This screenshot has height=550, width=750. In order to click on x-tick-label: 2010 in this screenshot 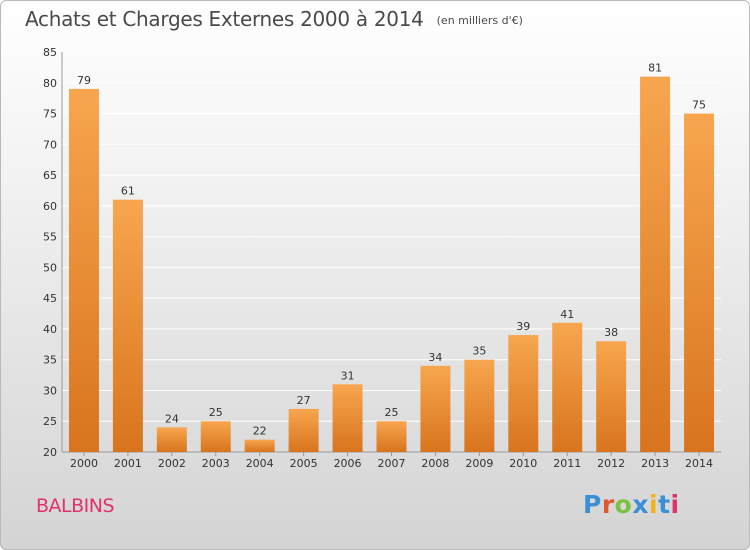, I will do `click(523, 463)`.